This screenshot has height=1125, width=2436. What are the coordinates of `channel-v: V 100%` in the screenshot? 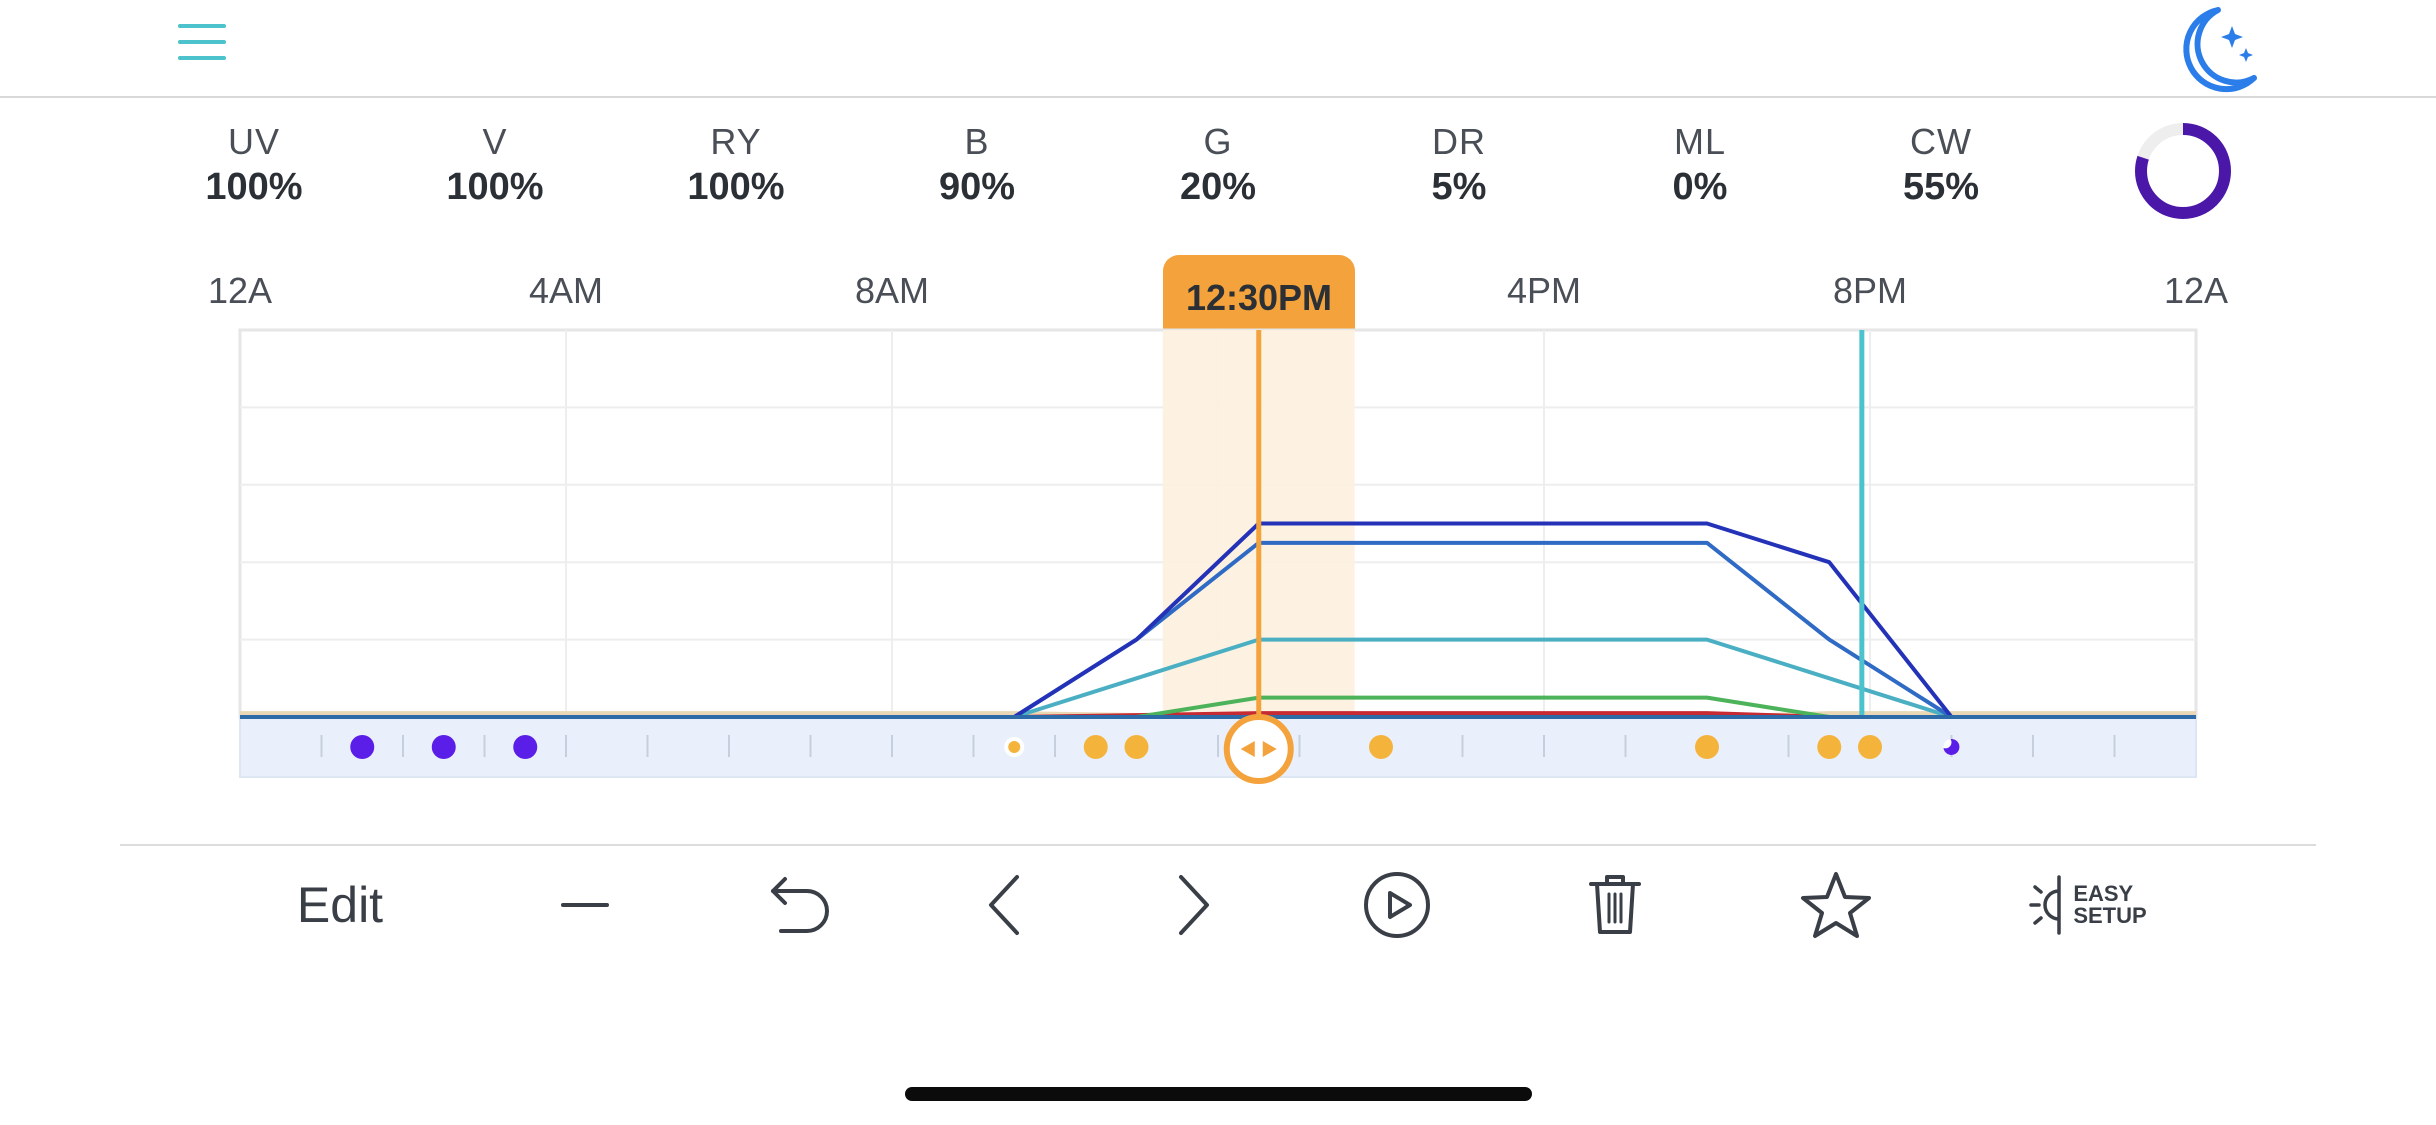 It's located at (495, 165).